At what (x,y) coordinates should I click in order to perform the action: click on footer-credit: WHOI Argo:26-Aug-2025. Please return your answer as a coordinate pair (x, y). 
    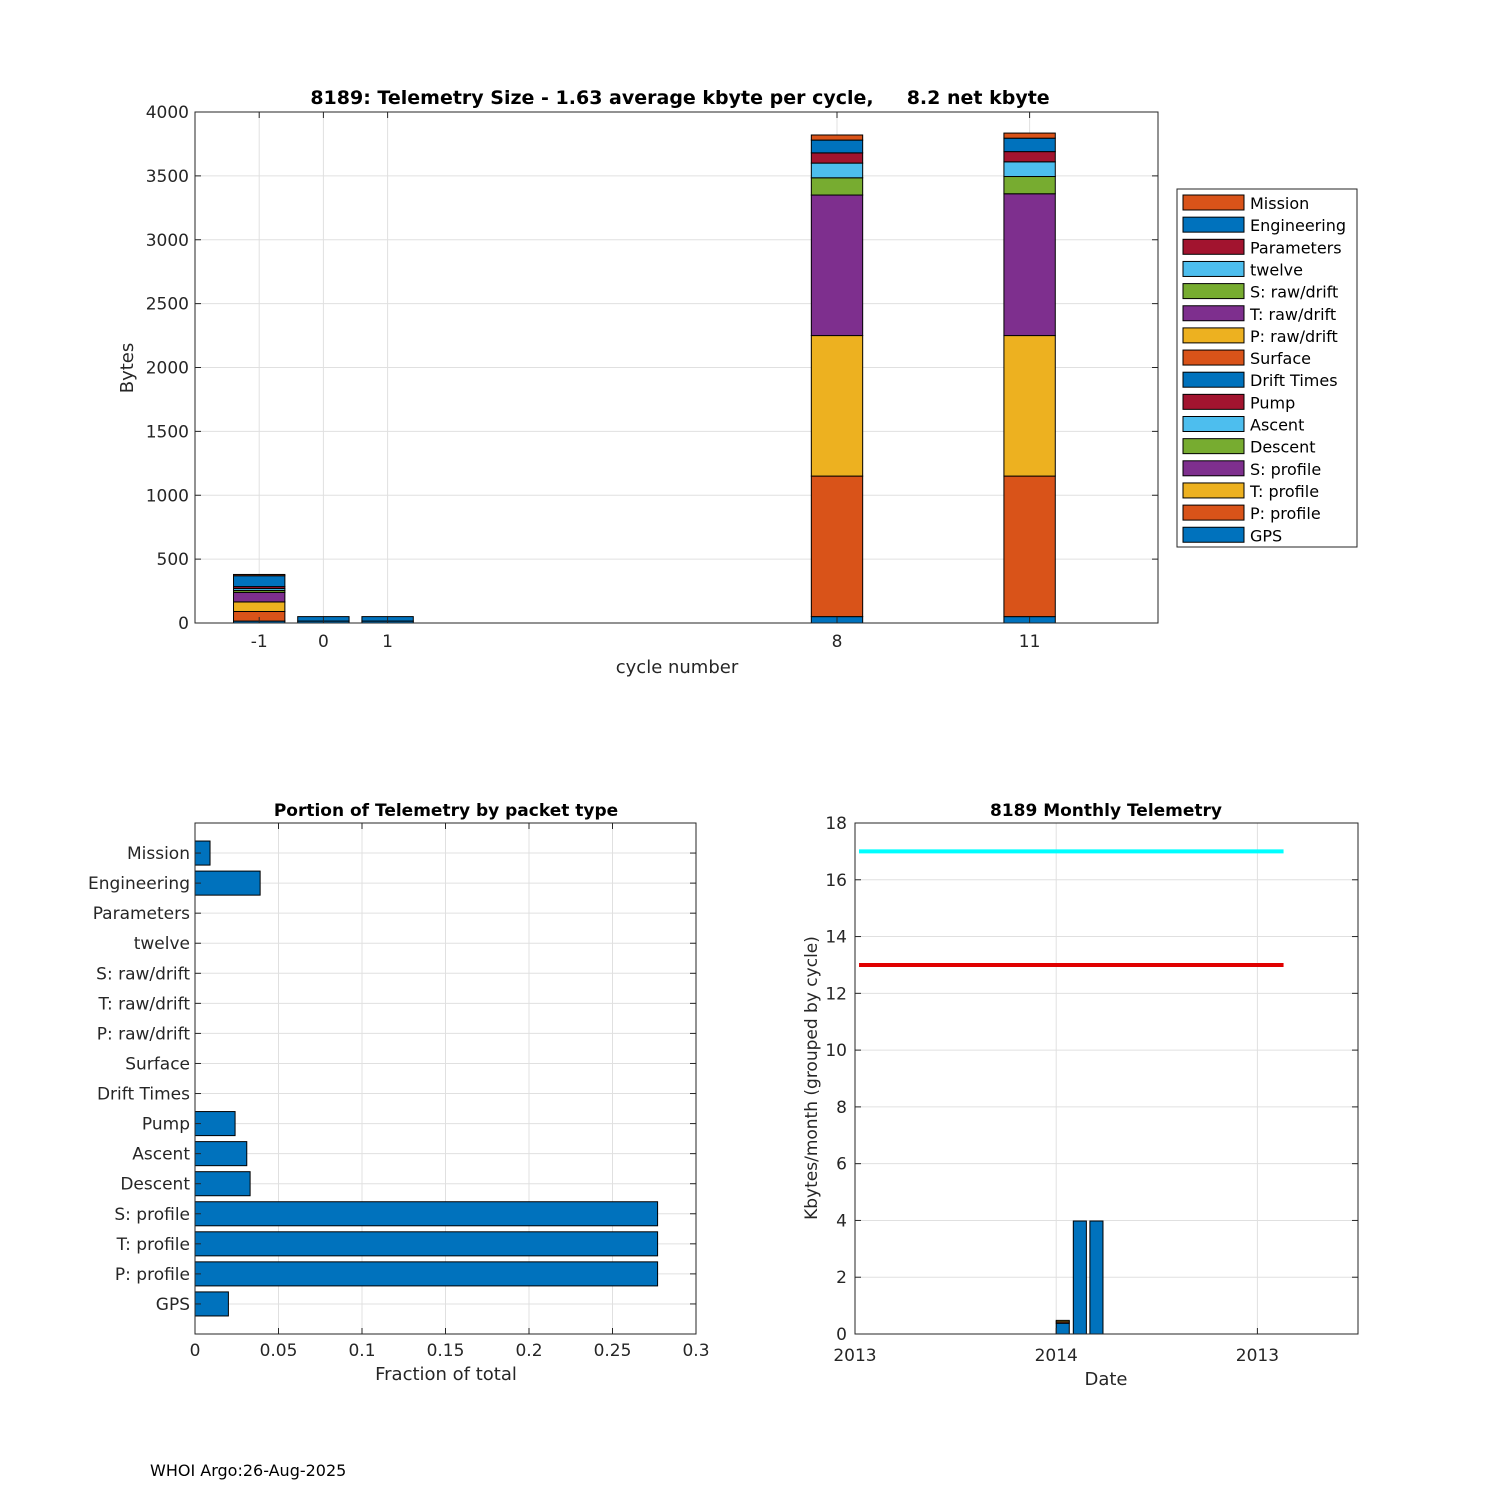
    Looking at the image, I should click on (248, 1470).